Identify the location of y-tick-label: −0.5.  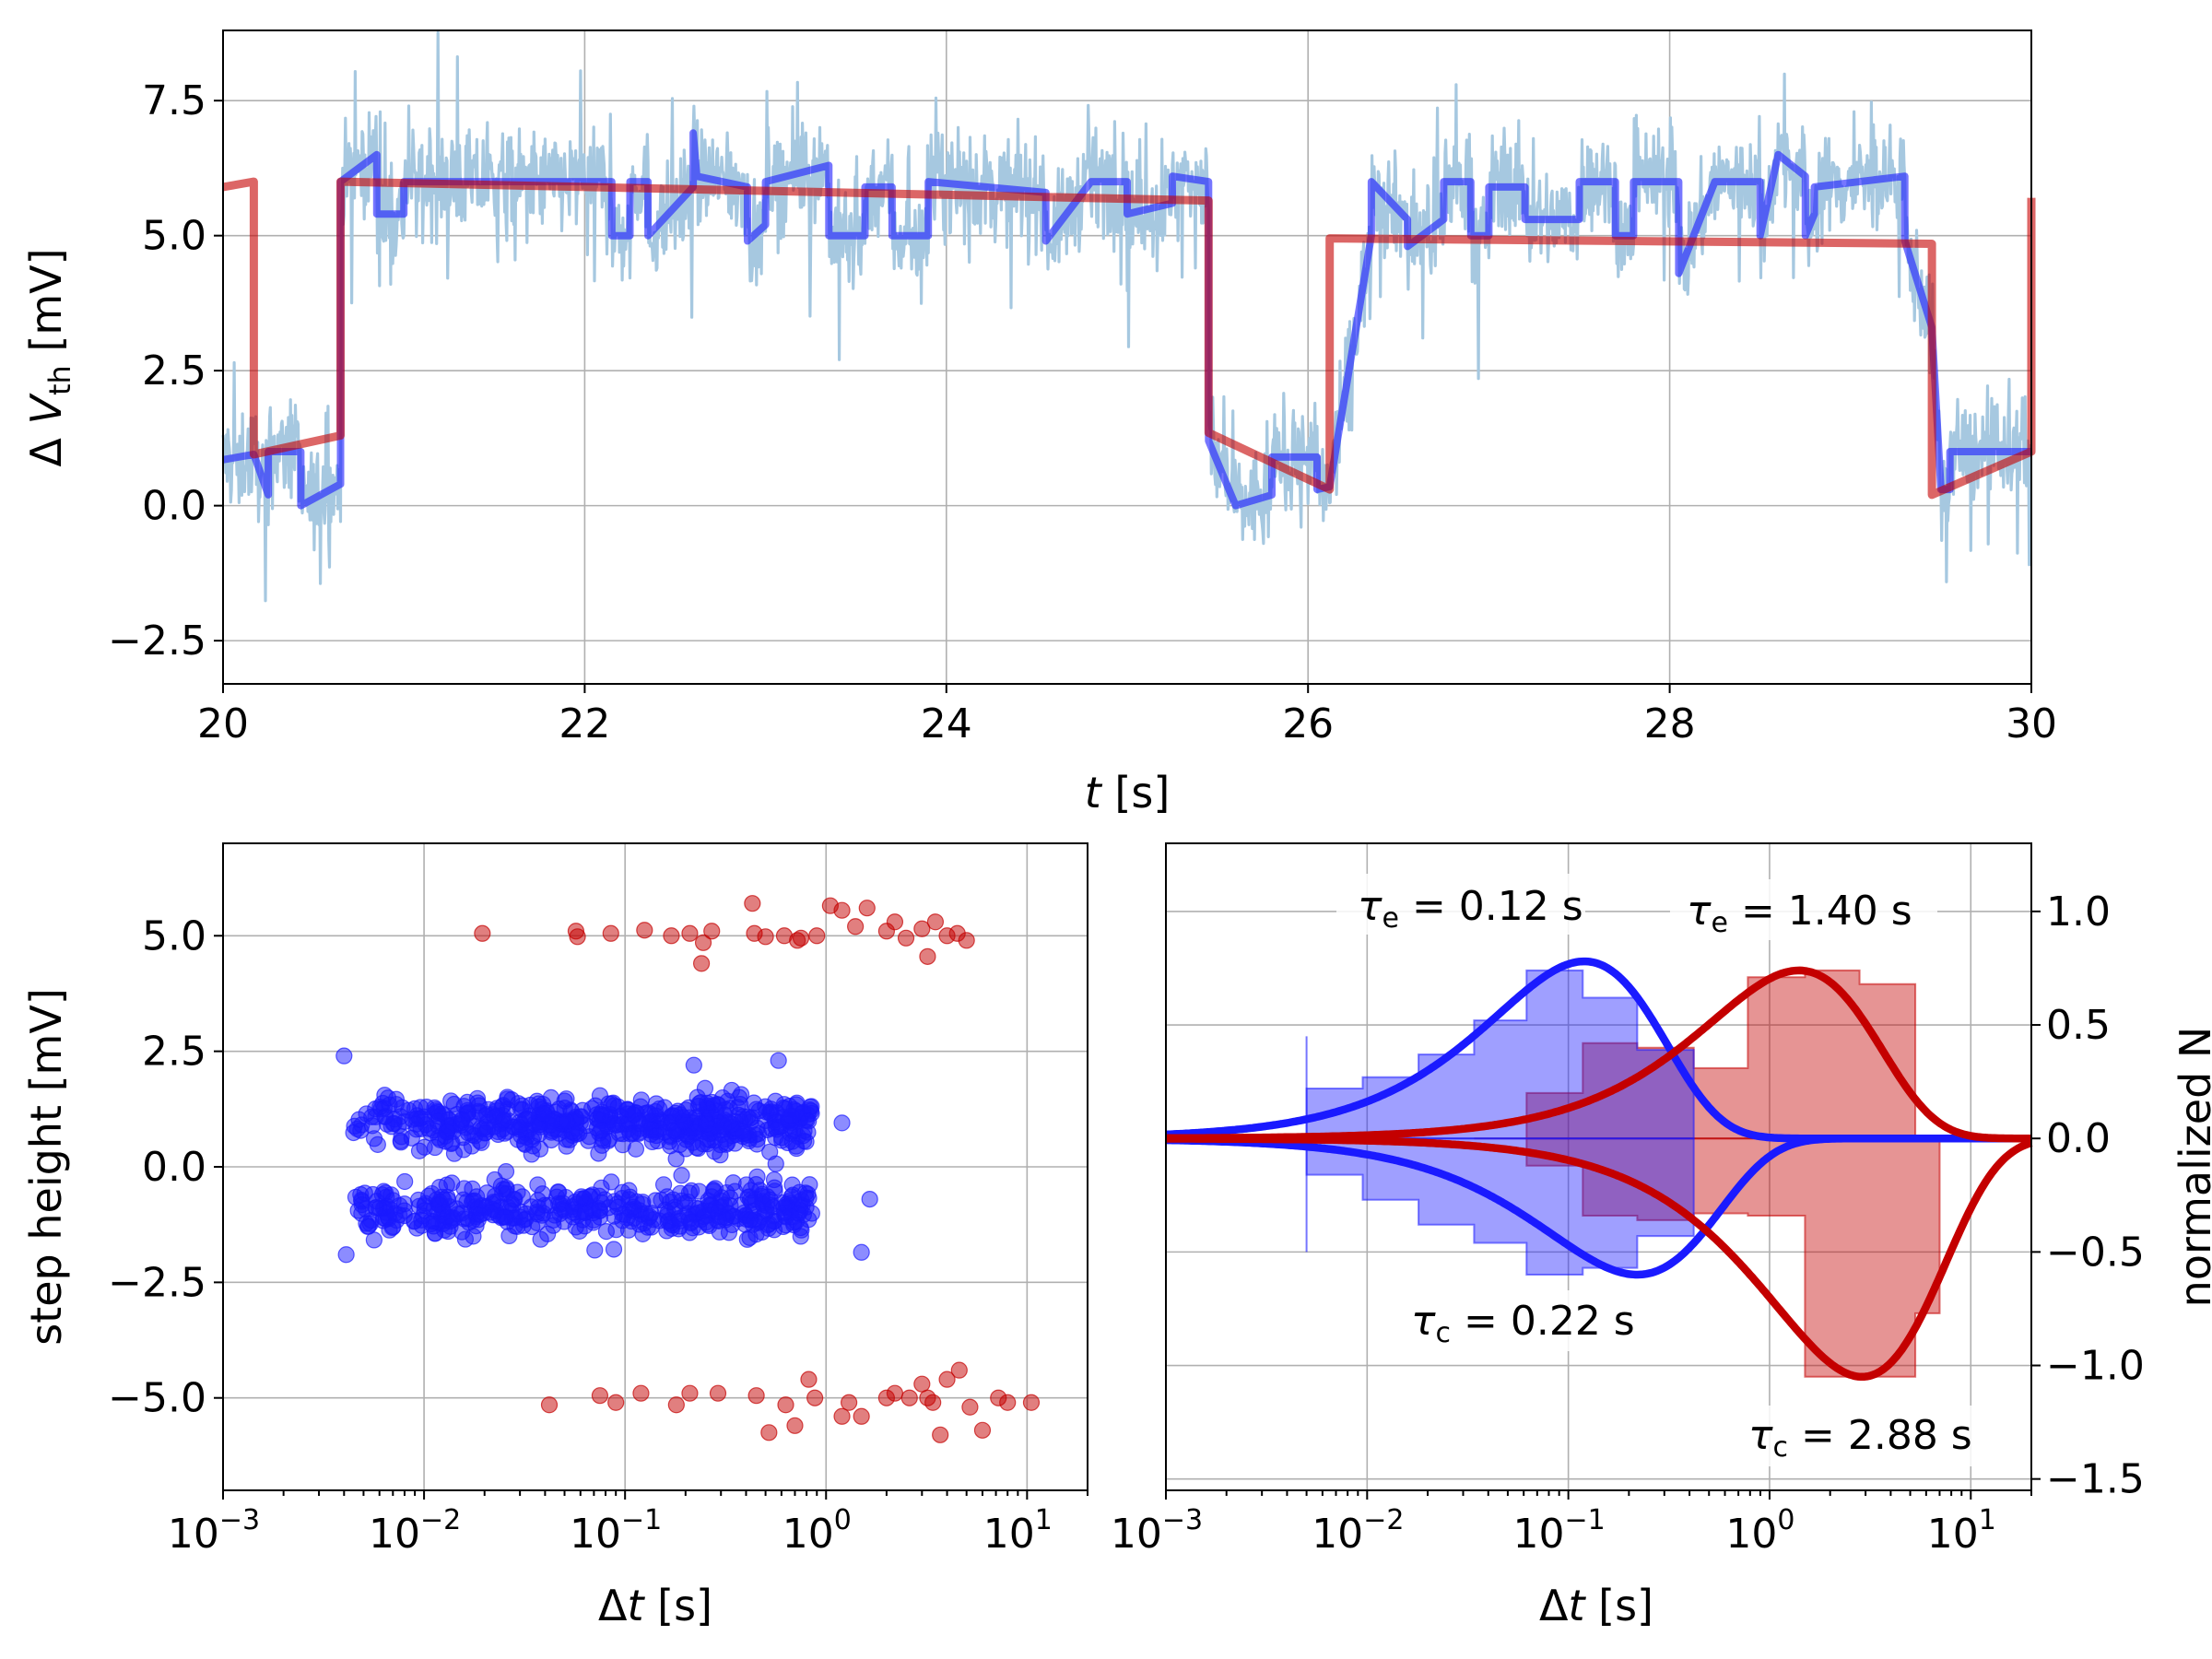
(2095, 1252).